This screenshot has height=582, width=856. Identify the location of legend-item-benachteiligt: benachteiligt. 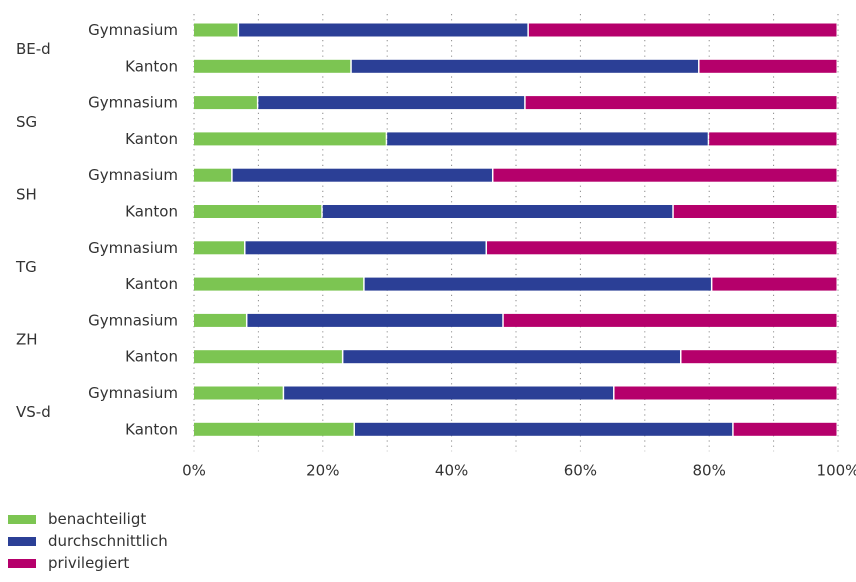
(88, 519).